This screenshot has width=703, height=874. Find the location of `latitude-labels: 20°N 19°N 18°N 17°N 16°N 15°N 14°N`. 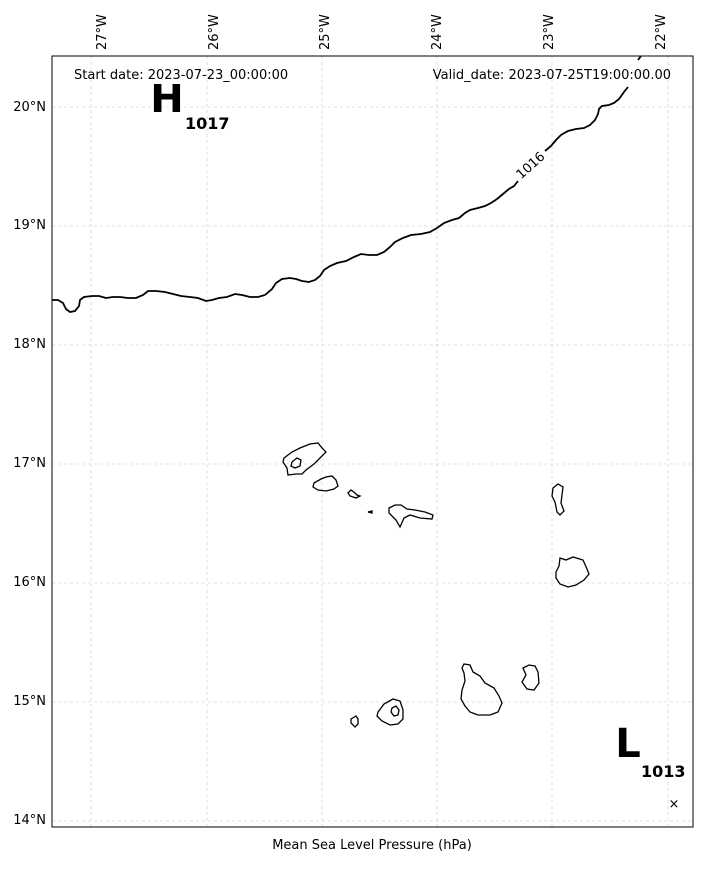

latitude-labels: 20°N 19°N 18°N 17°N 16°N 15°N 14°N is located at coordinates (29, 464).